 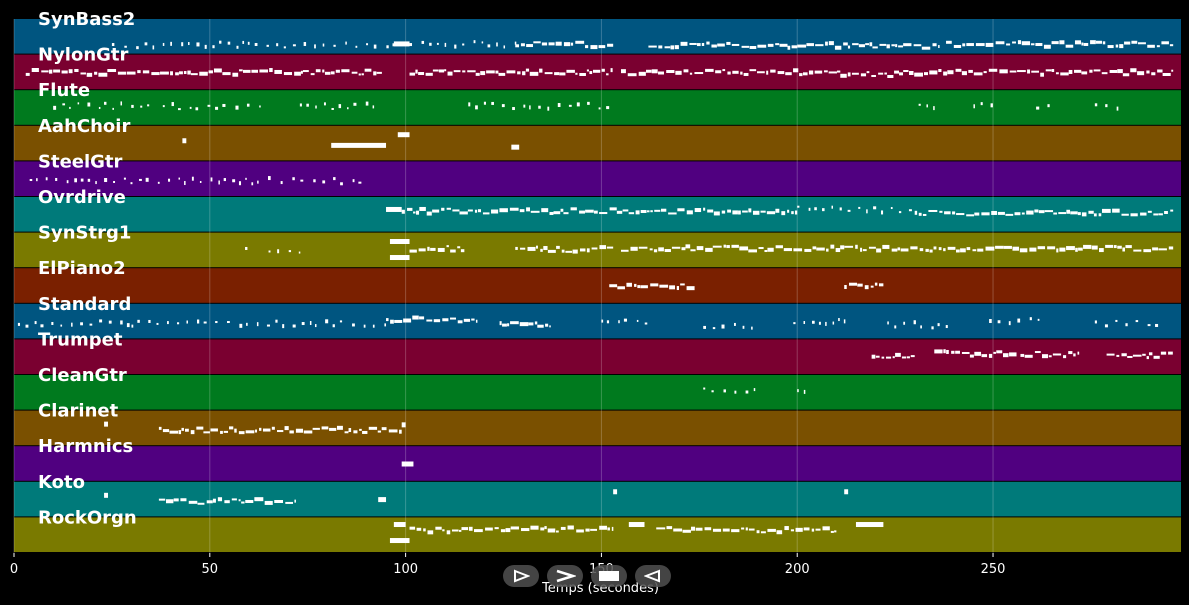 I want to click on play-button, so click(x=521, y=576).